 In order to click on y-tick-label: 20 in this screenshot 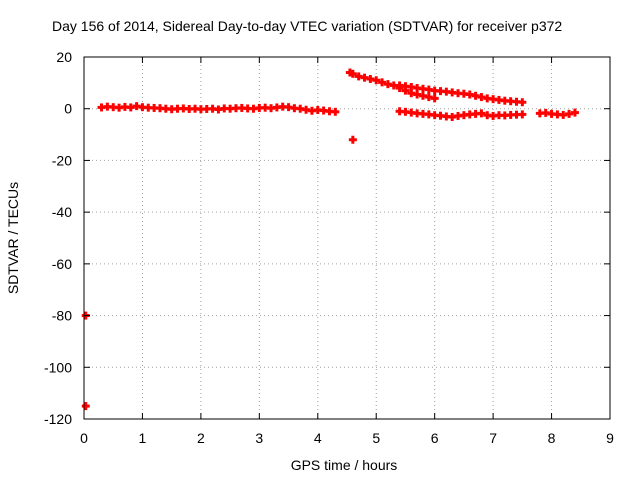, I will do `click(64, 57)`.